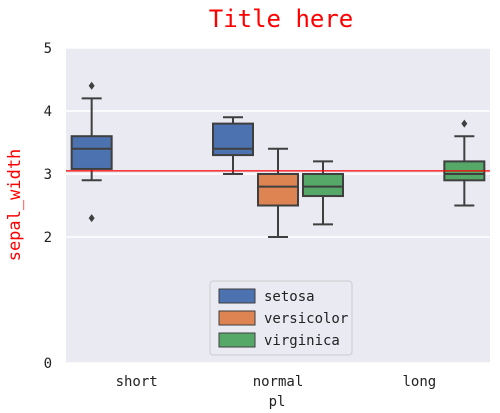  I want to click on box-setosa-normal, so click(233, 145).